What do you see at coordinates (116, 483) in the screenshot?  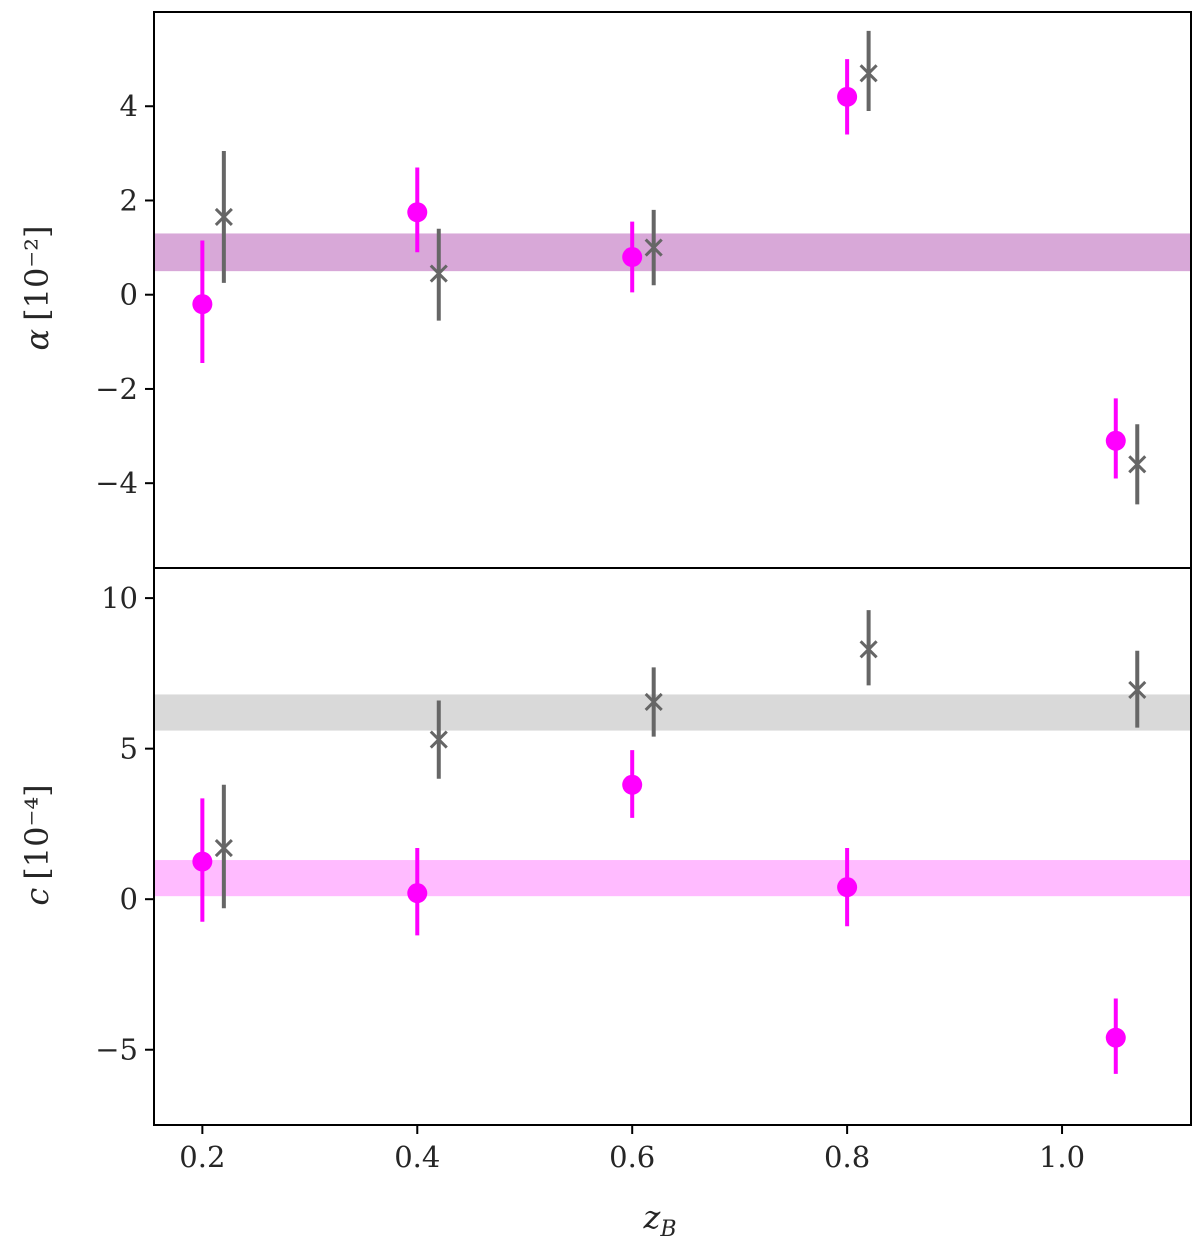 I see `y-tick-label: −4` at bounding box center [116, 483].